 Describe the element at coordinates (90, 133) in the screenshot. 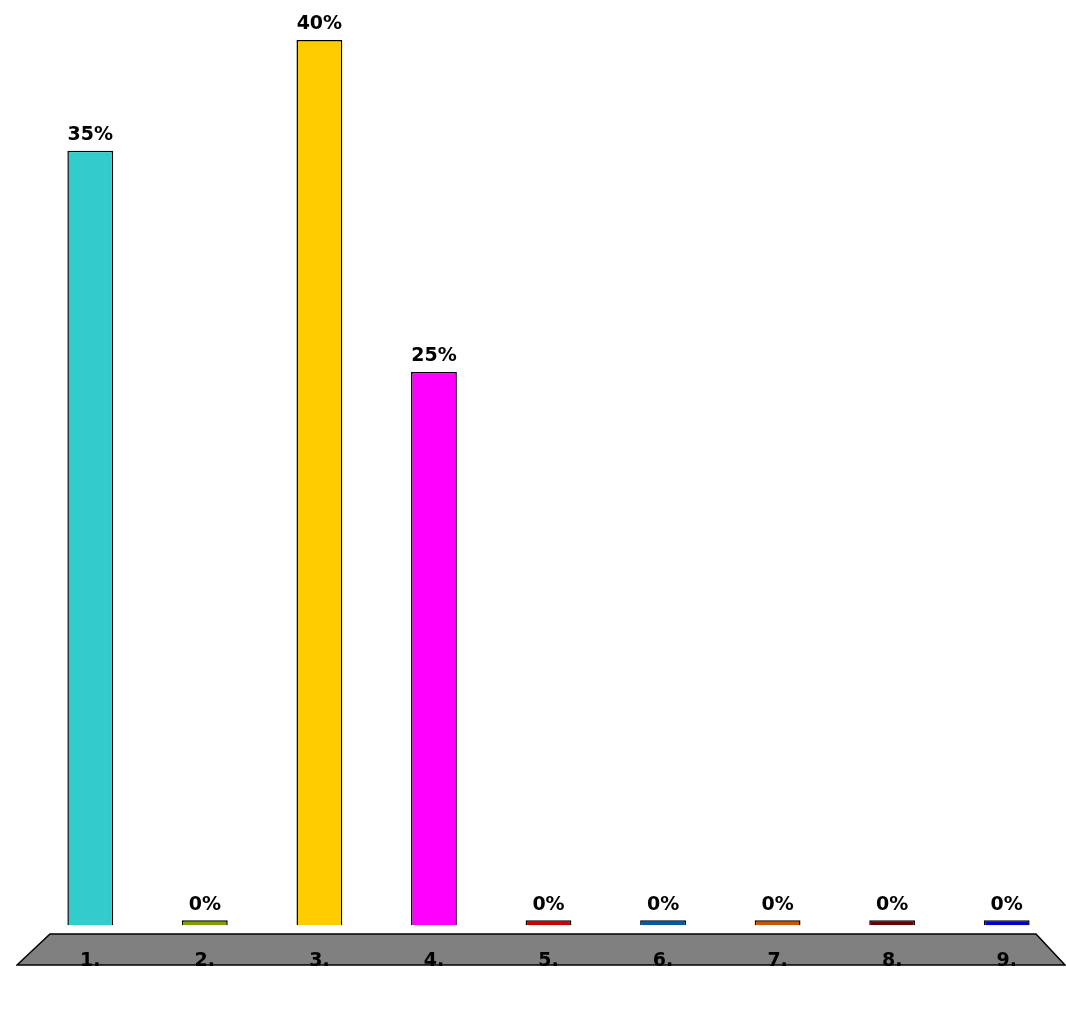

I see `data-label: 35%` at that location.